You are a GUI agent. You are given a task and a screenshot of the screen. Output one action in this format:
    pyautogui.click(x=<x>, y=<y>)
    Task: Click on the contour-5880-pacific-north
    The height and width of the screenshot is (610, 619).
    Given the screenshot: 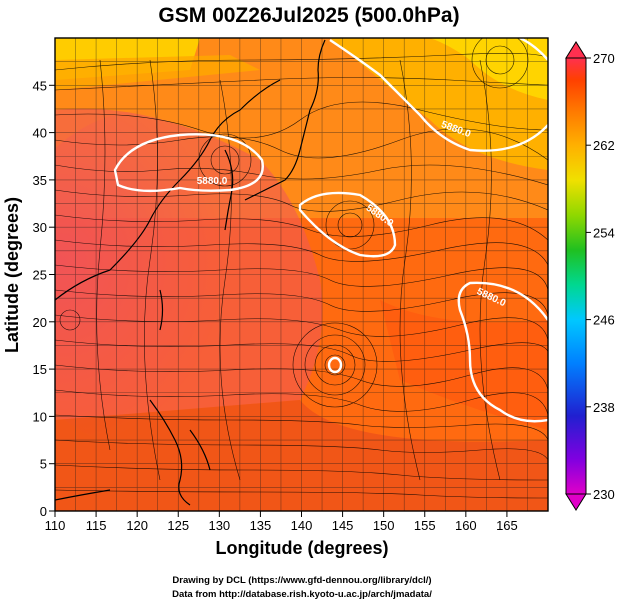 What is the action you would take?
    pyautogui.click(x=438, y=95)
    